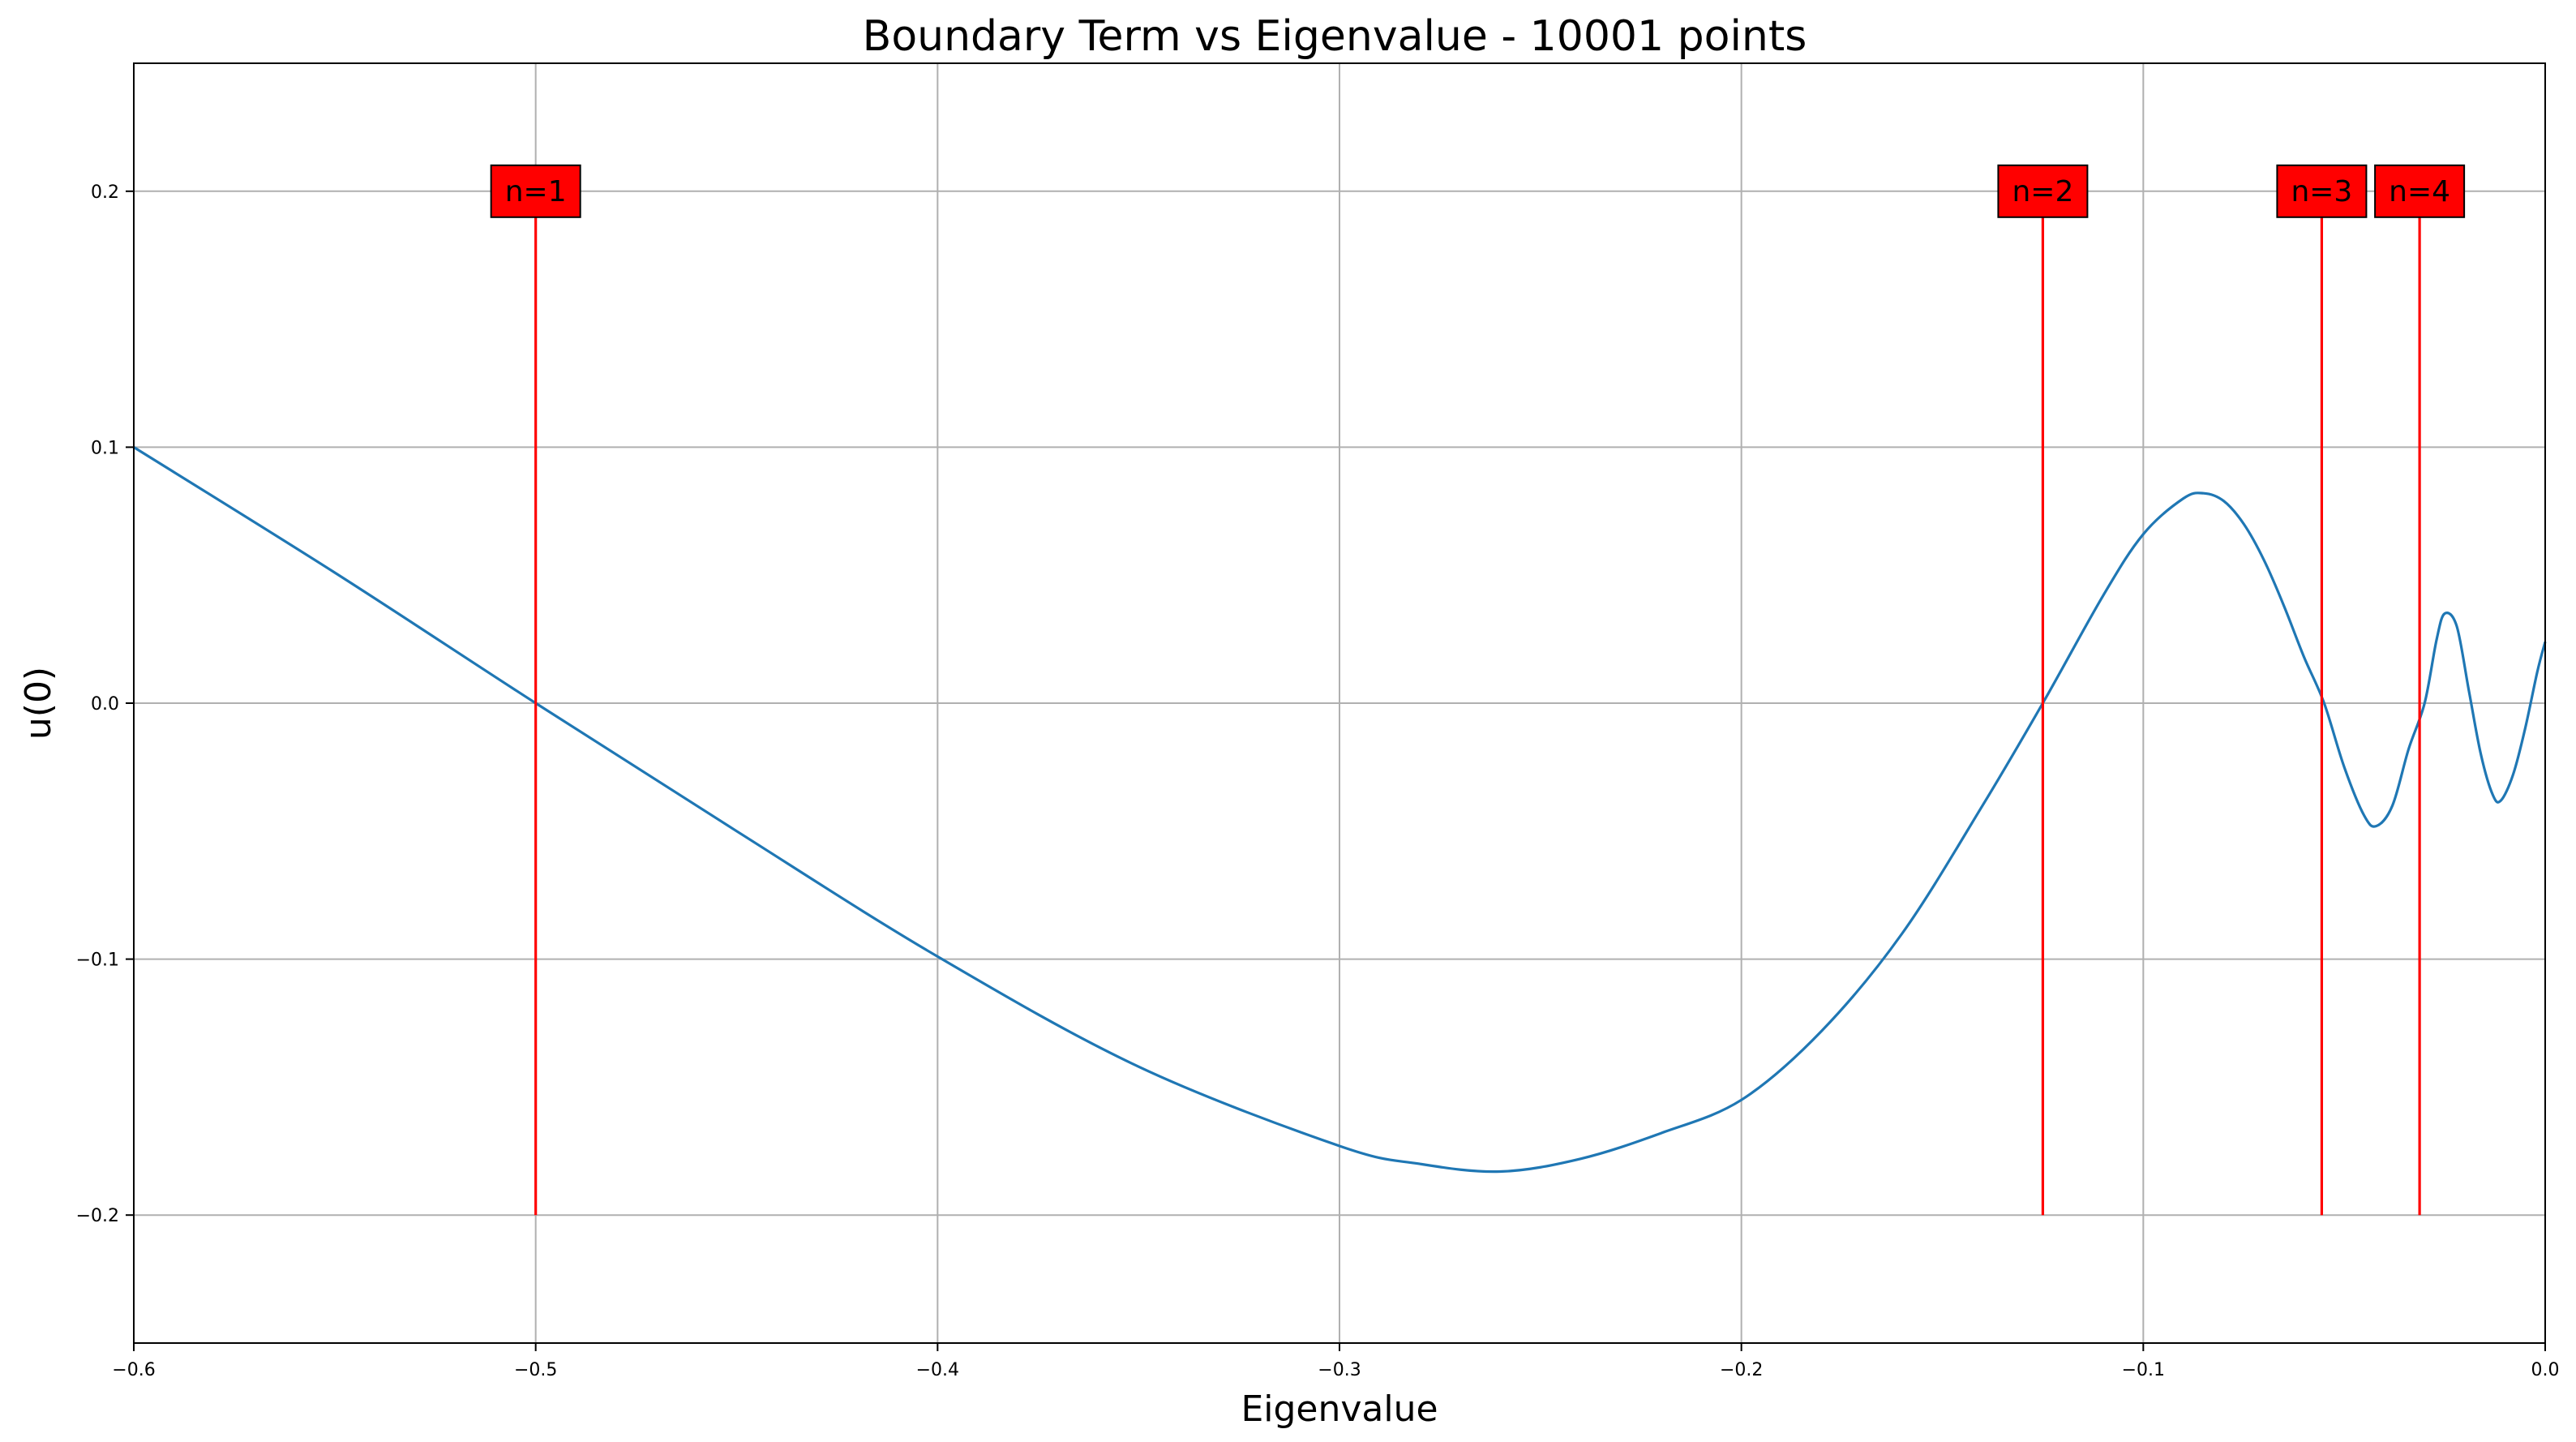 The image size is (2576, 1442). I want to click on marker-label: n=2, so click(2042, 191).